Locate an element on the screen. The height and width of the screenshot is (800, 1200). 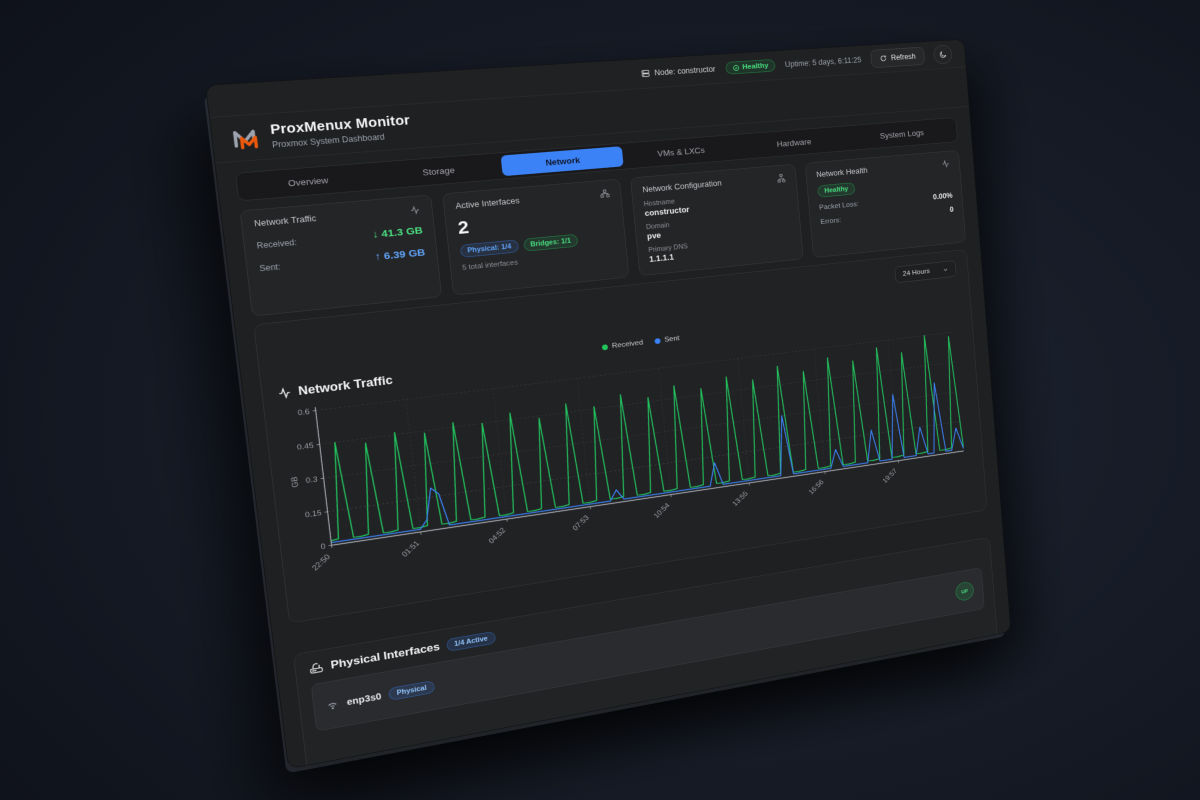
theme-toggle-button is located at coordinates (942, 54).